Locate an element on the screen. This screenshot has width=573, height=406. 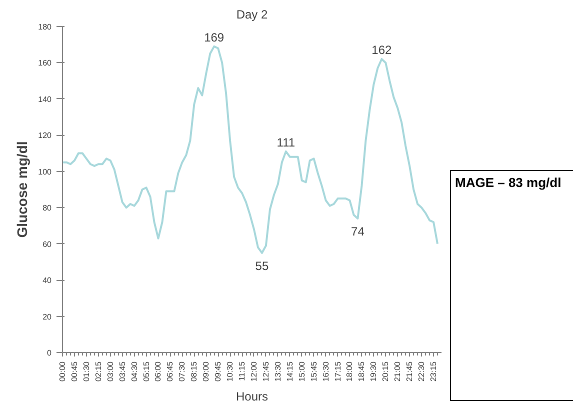
x-tick-label: 10:30 is located at coordinates (230, 371).